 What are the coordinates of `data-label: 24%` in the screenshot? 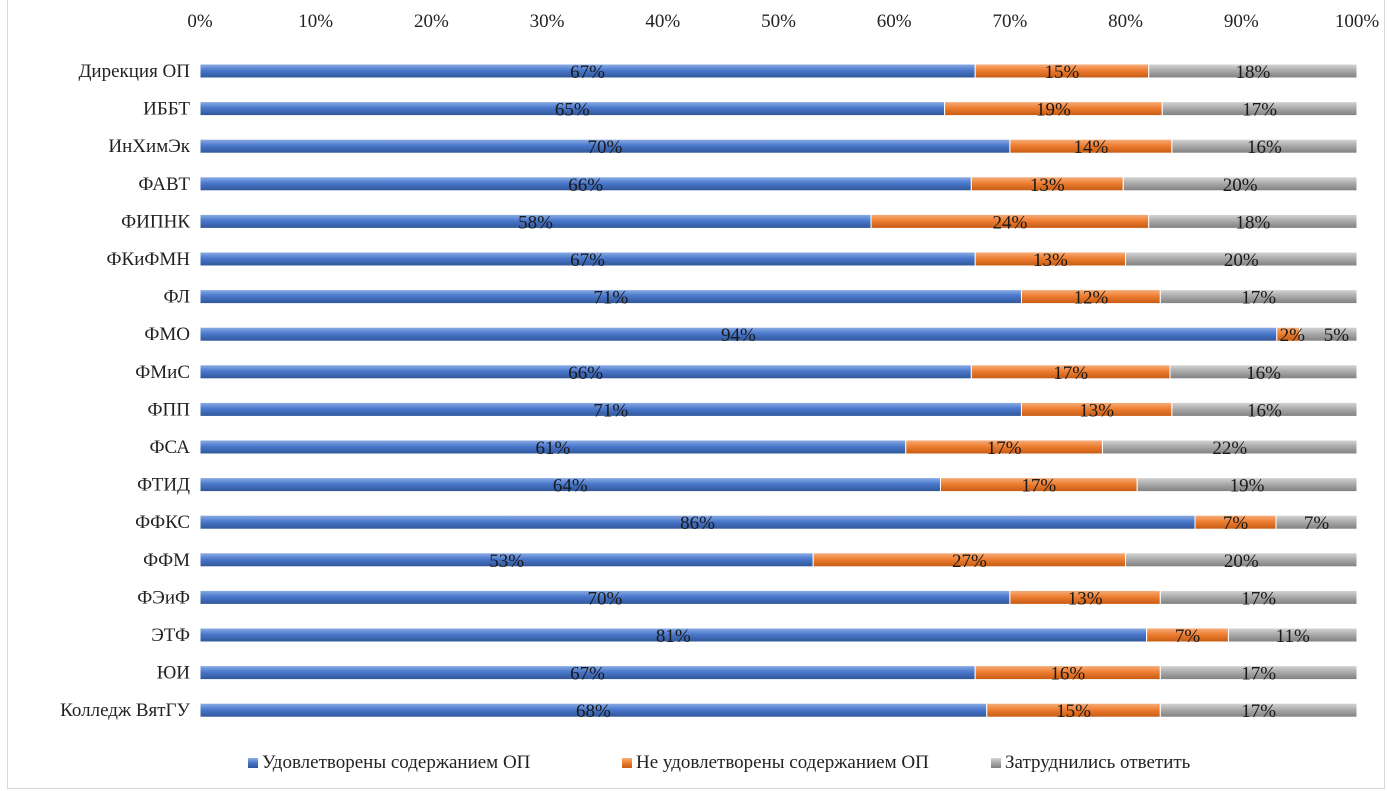 It's located at (1009, 222).